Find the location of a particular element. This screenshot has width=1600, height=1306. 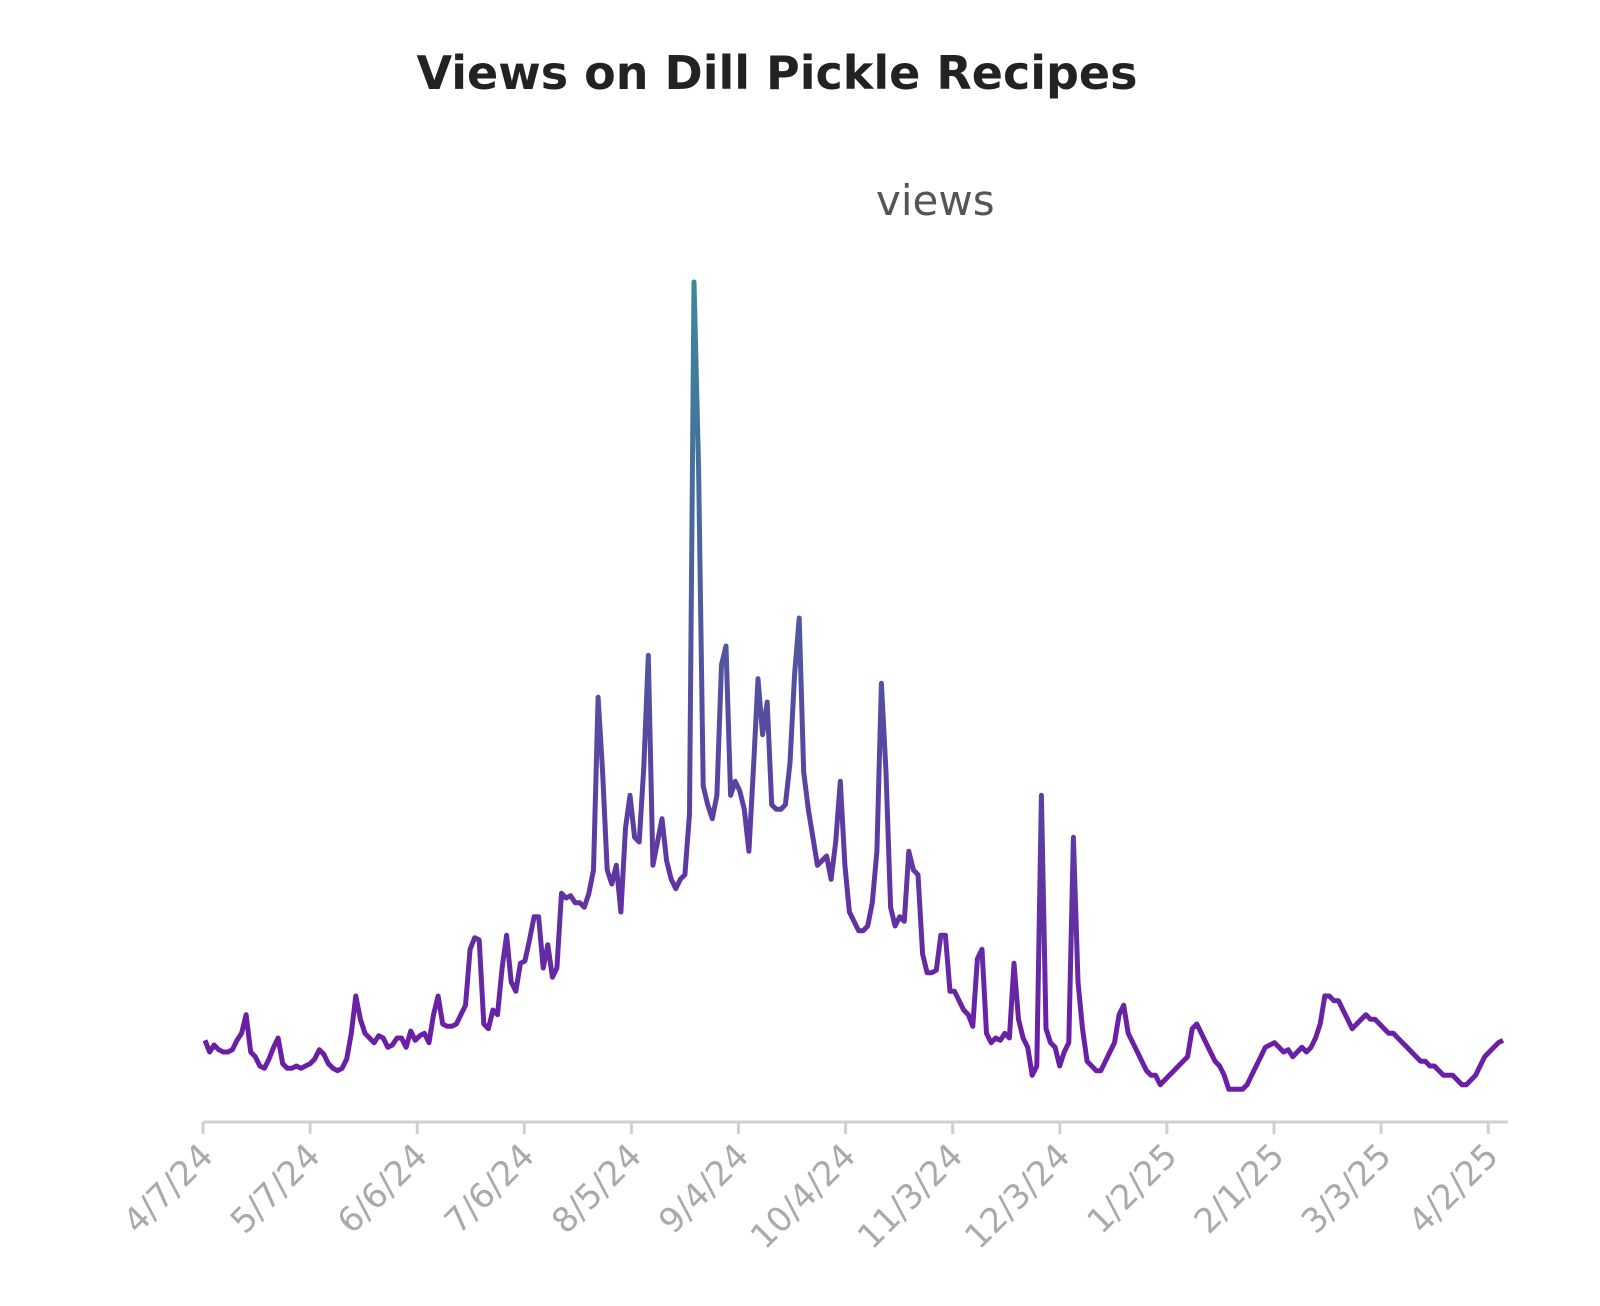

chart-title: Views on Dill Pickle Recipes is located at coordinates (777, 73).